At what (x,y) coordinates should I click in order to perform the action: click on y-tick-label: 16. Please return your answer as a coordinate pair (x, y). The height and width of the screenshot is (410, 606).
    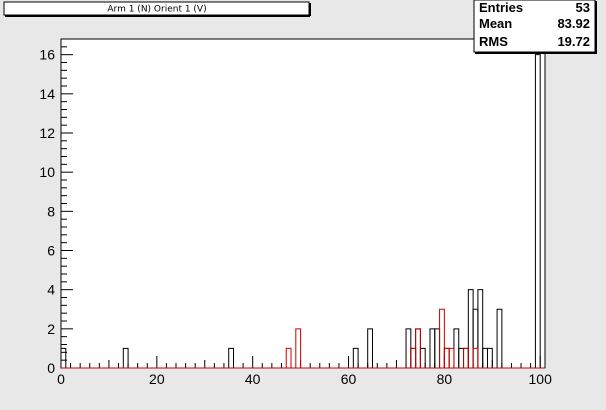
    Looking at the image, I should click on (47, 55).